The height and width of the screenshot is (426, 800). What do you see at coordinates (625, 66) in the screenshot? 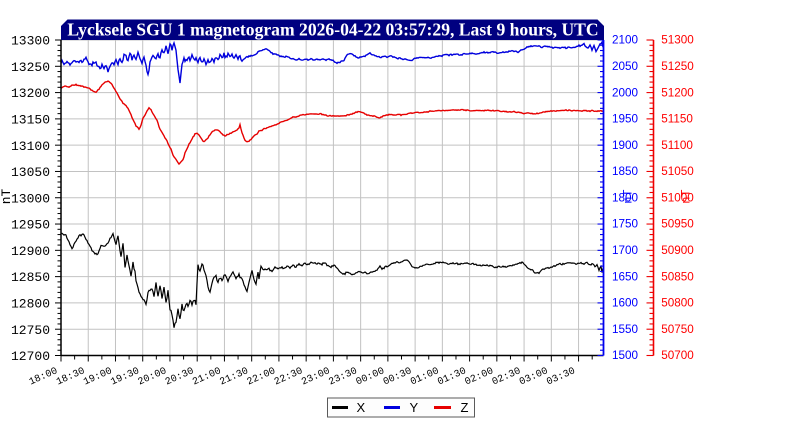
I see `svg-text: 2050` at bounding box center [625, 66].